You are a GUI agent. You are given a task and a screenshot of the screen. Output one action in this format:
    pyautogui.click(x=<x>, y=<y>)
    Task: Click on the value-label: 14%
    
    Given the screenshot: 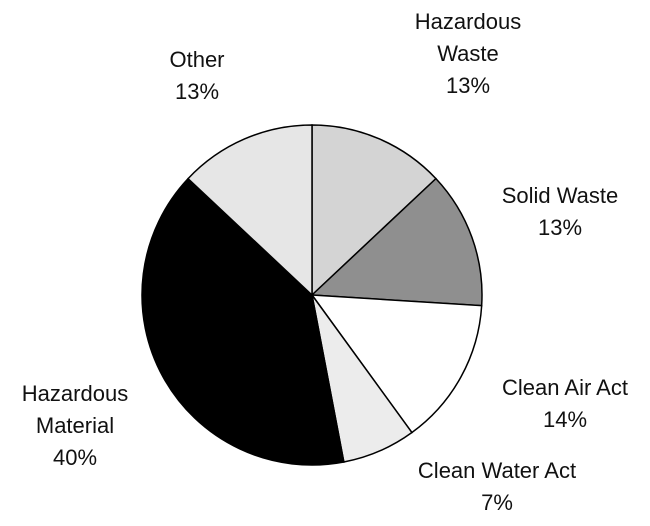 What is the action you would take?
    pyautogui.click(x=565, y=419)
    